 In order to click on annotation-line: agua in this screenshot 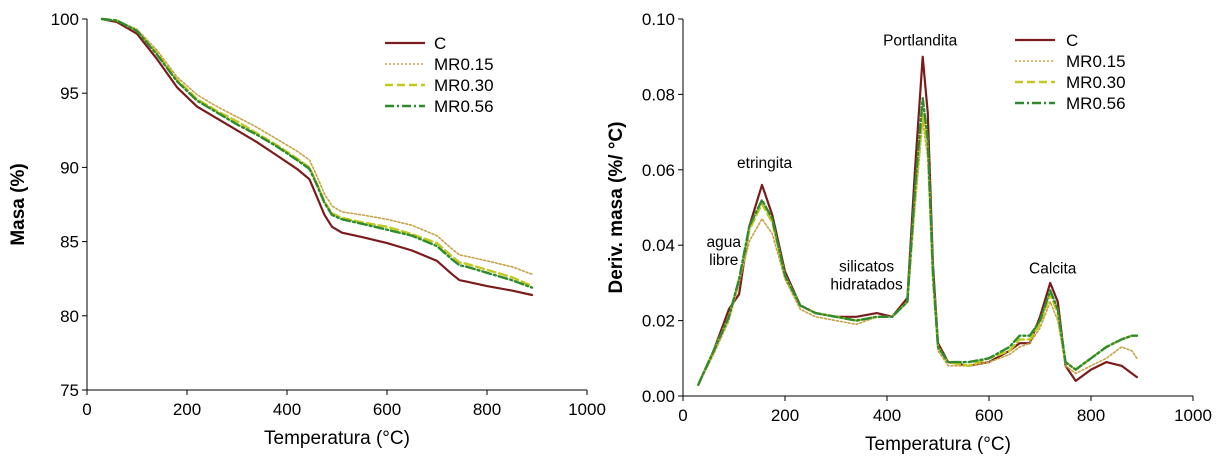, I will do `click(724, 242)`.